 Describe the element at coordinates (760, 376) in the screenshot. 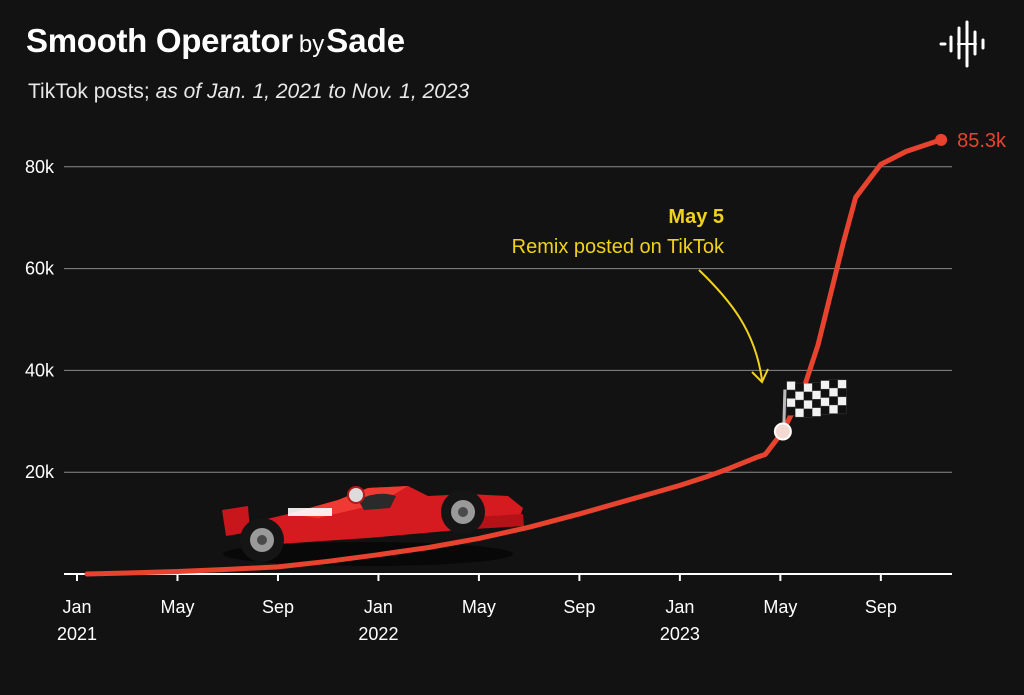

I see `annotation-arrowhead` at that location.